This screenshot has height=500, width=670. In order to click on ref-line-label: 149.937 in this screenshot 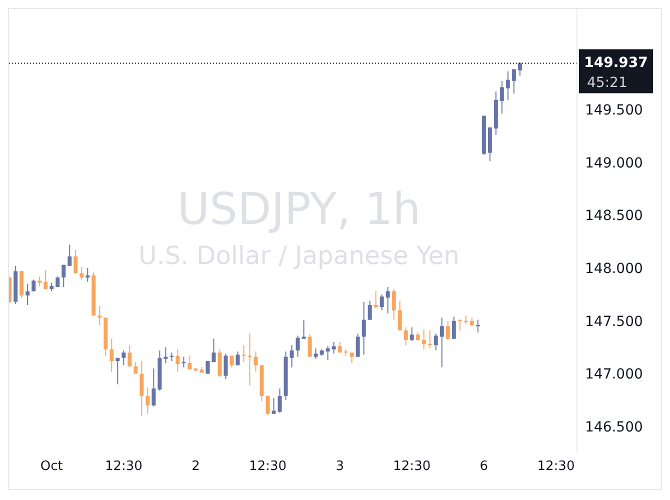, I will do `click(616, 63)`.